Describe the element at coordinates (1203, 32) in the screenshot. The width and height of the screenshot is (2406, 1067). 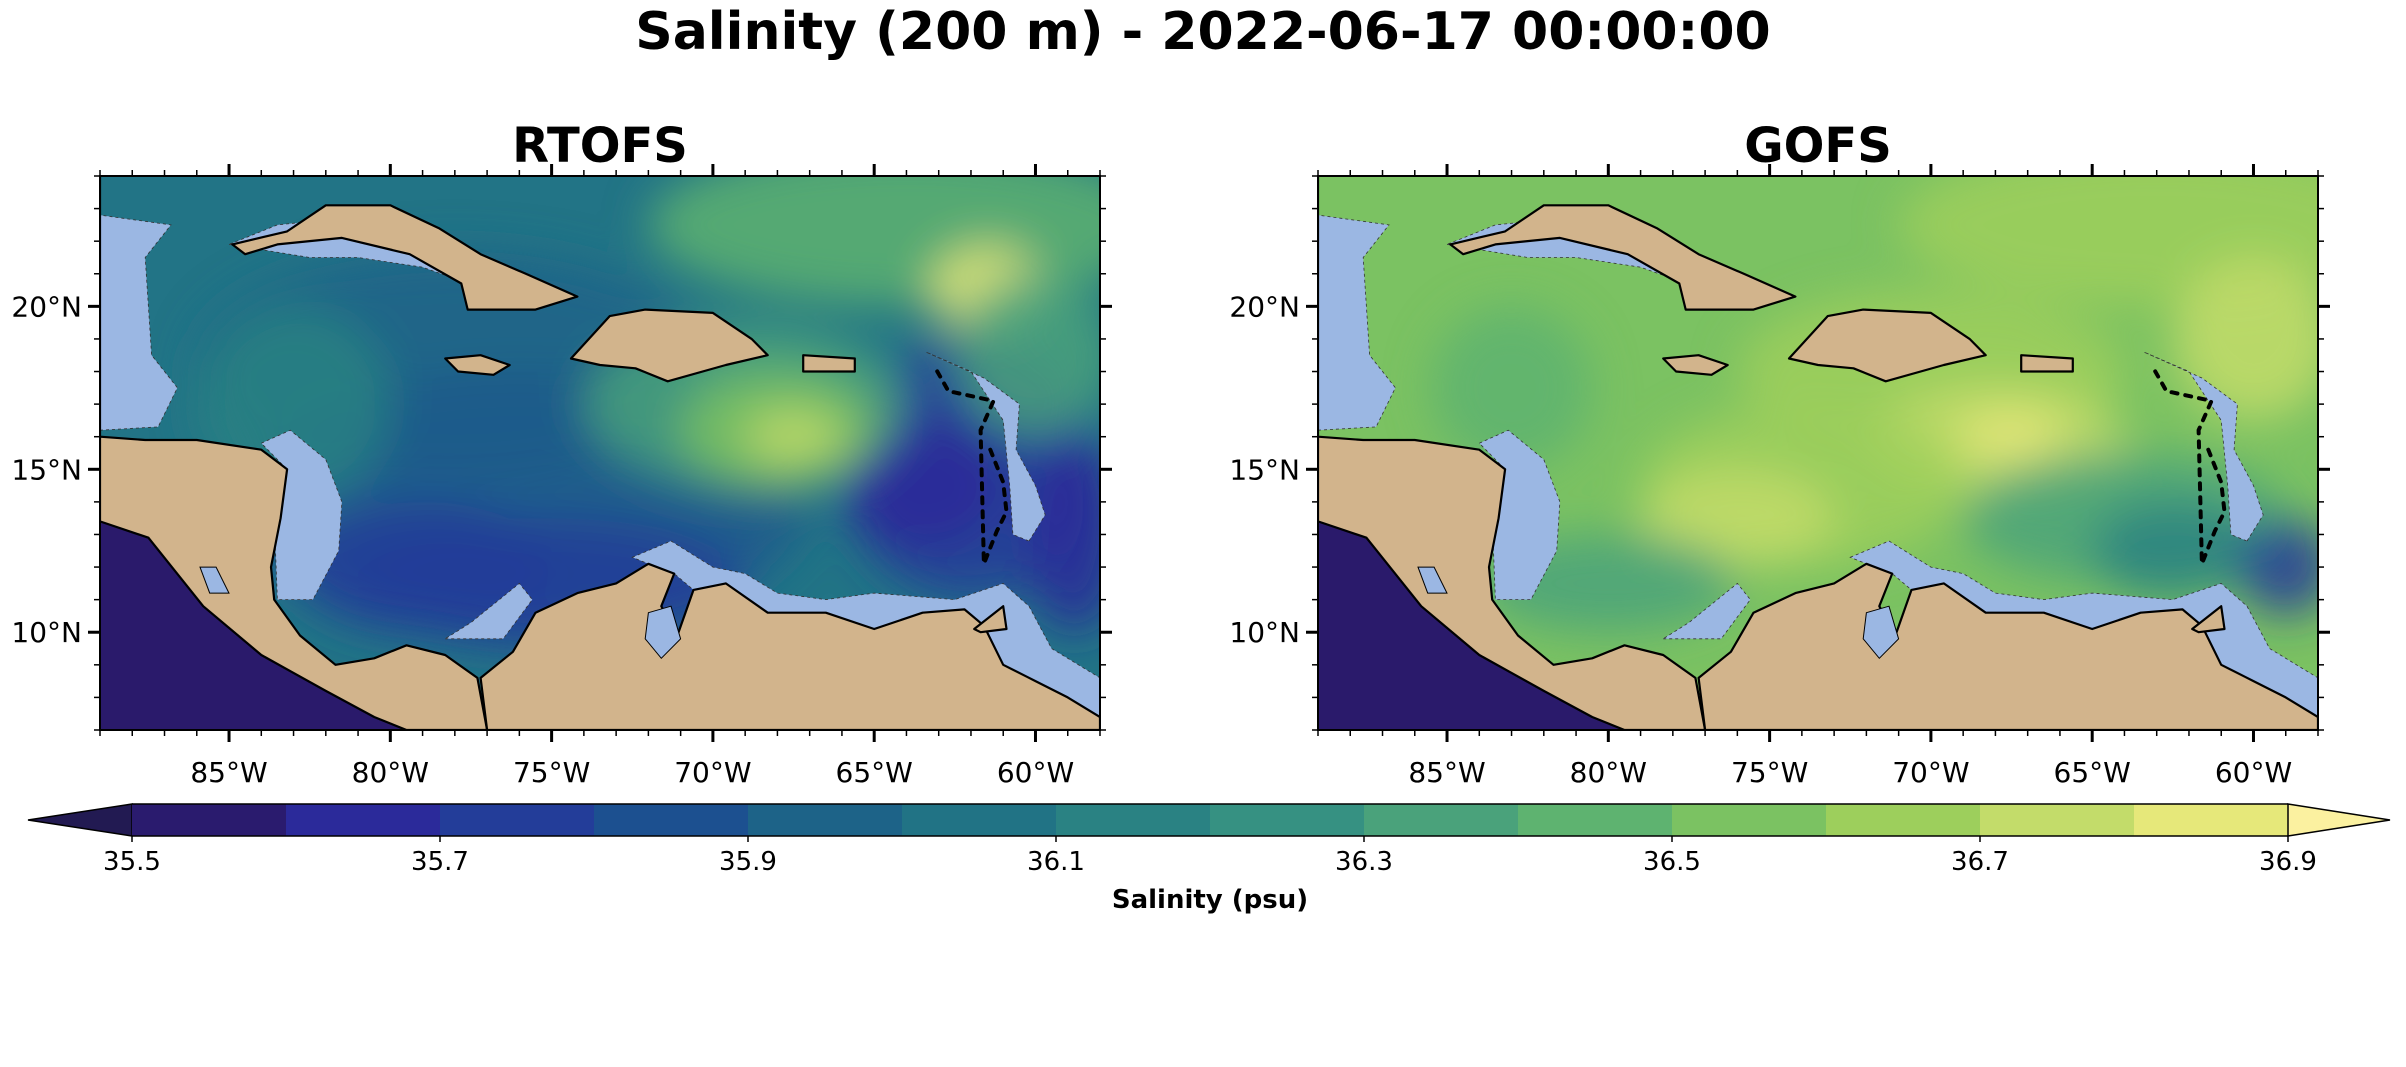
I see `figure-title: Salinity (200 m) - 2022-06-17 00:00:00` at that location.